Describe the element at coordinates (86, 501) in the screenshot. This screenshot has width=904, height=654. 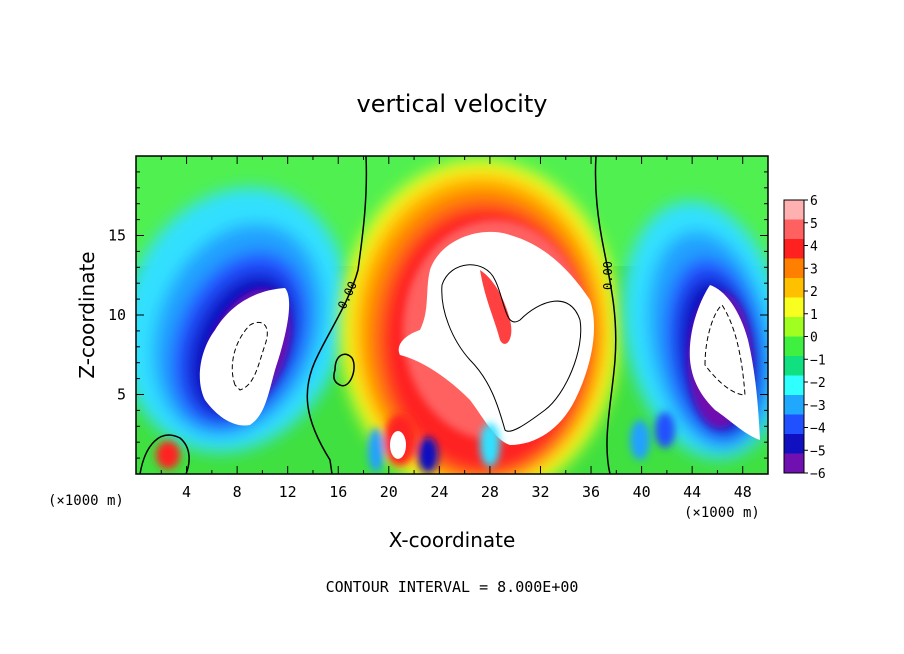
I see `x-unit-left: (×1000 m)` at that location.